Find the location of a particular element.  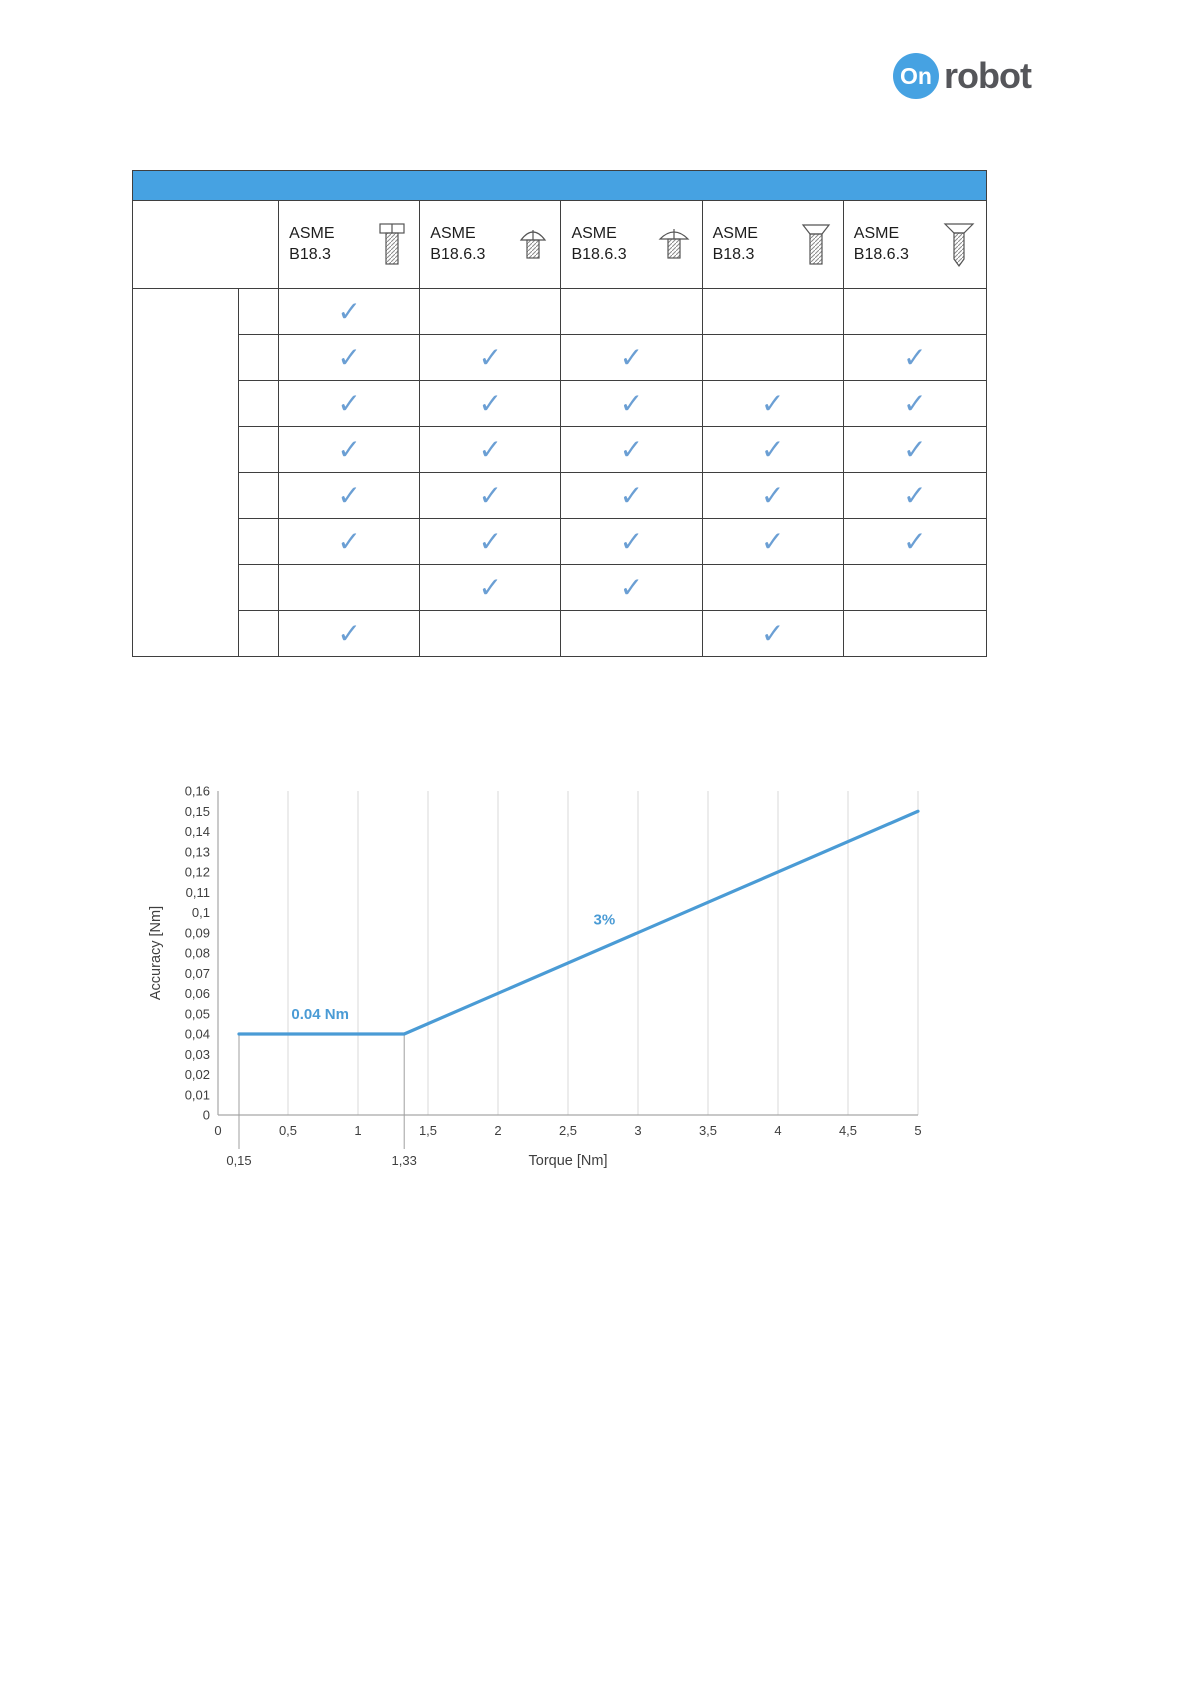

y-tick-label: 0,1 is located at coordinates (201, 912).